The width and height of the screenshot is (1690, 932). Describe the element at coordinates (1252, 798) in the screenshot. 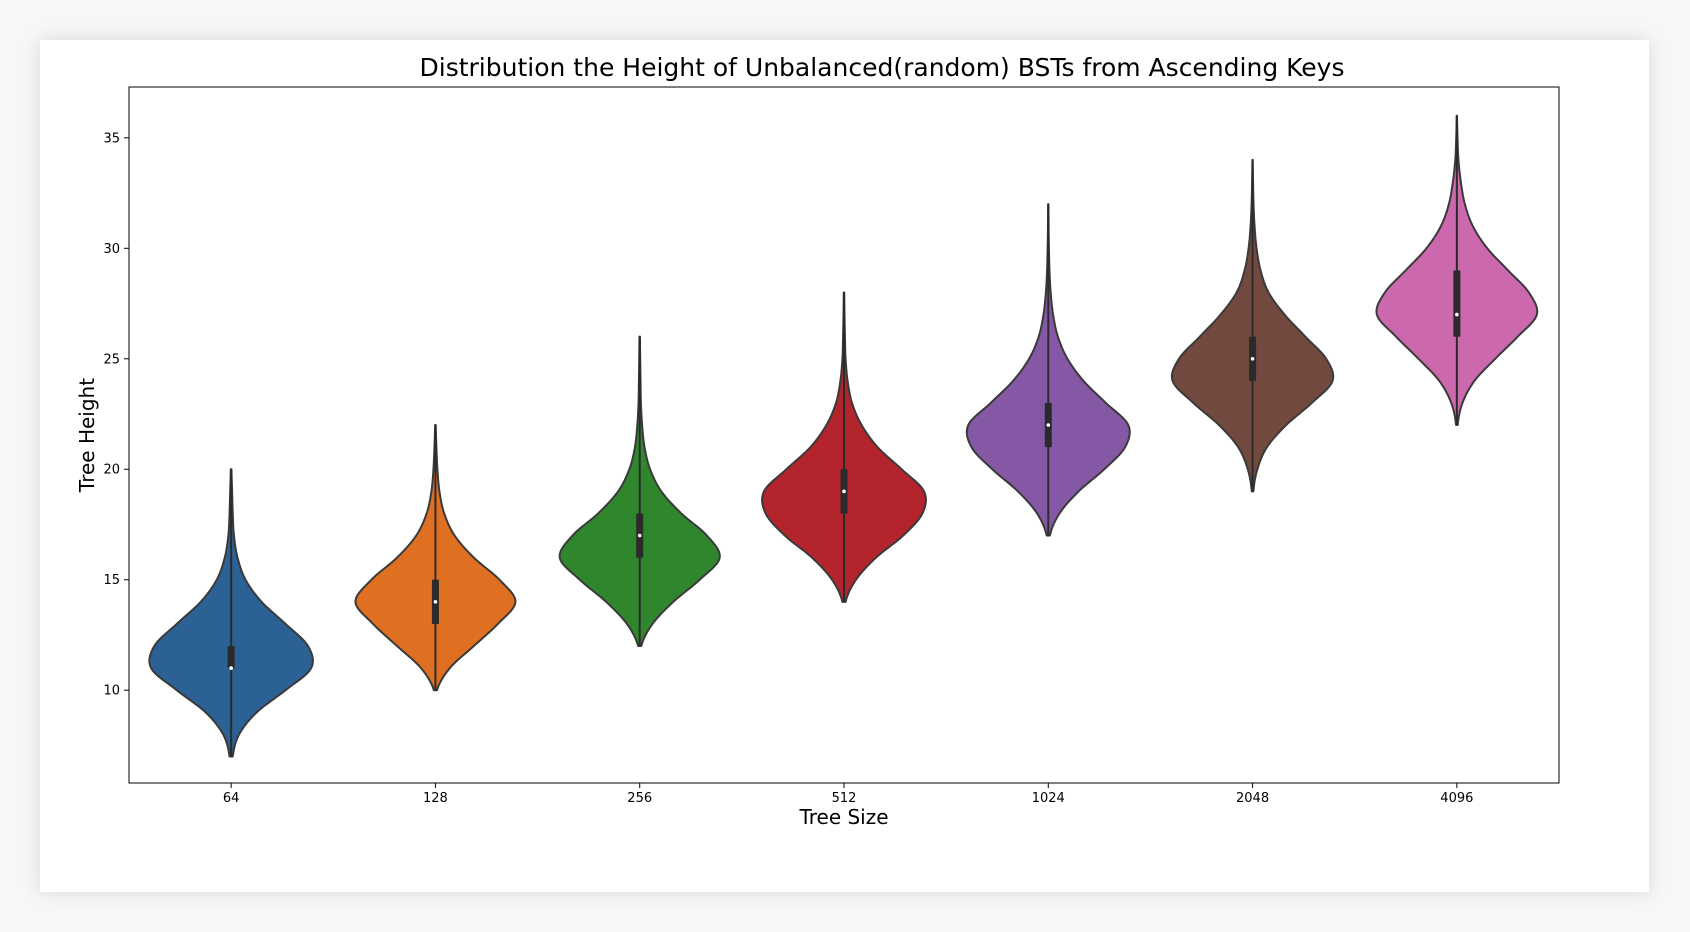

I see `x-tick-label-2048: 2048` at that location.